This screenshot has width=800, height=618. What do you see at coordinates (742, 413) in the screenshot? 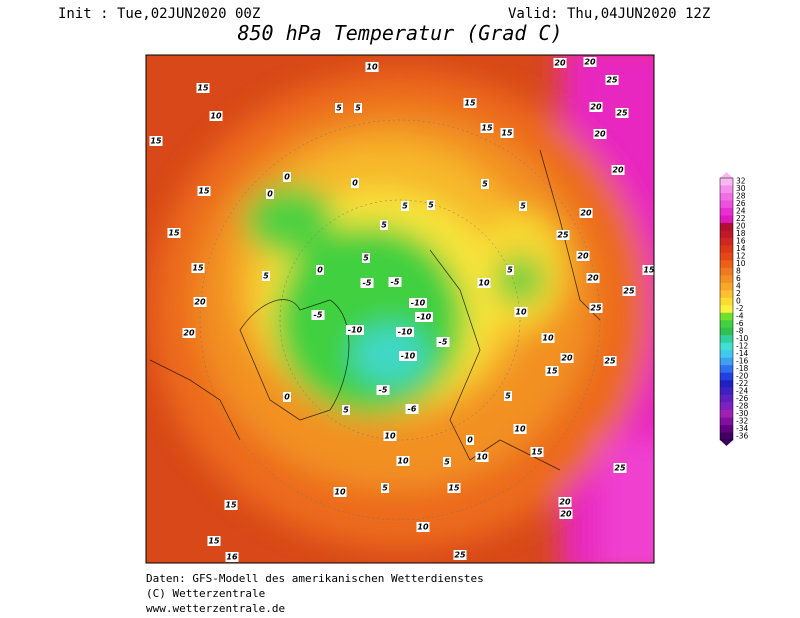
I see `colorbar-label: -30` at bounding box center [742, 413].